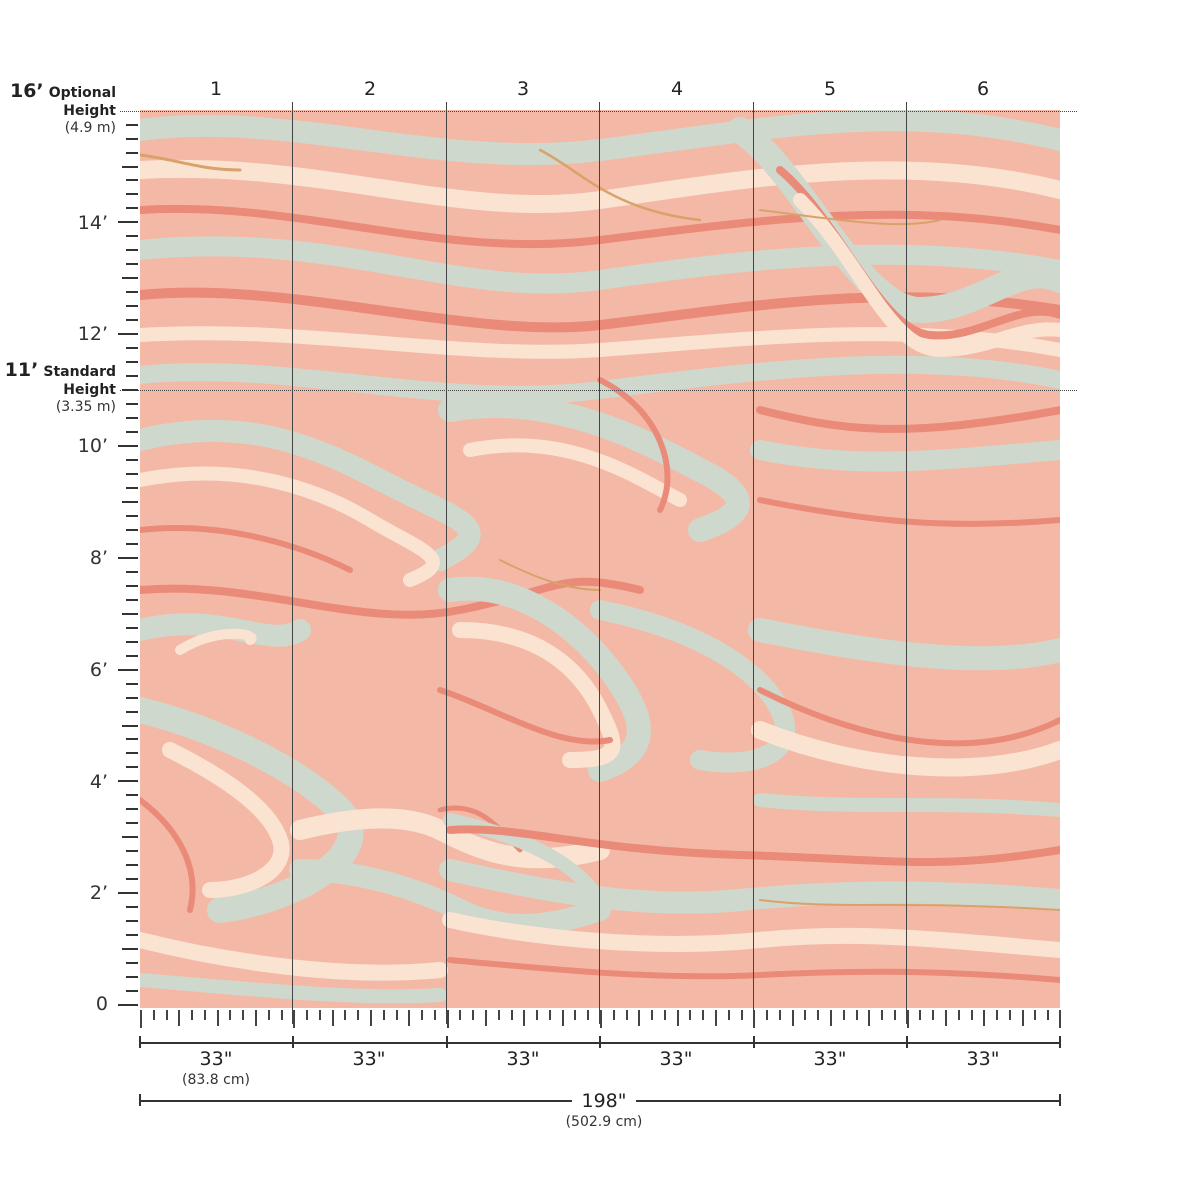 This screenshot has height=1200, width=1200. I want to click on ruler-label-12ft: 12’, so click(92, 334).